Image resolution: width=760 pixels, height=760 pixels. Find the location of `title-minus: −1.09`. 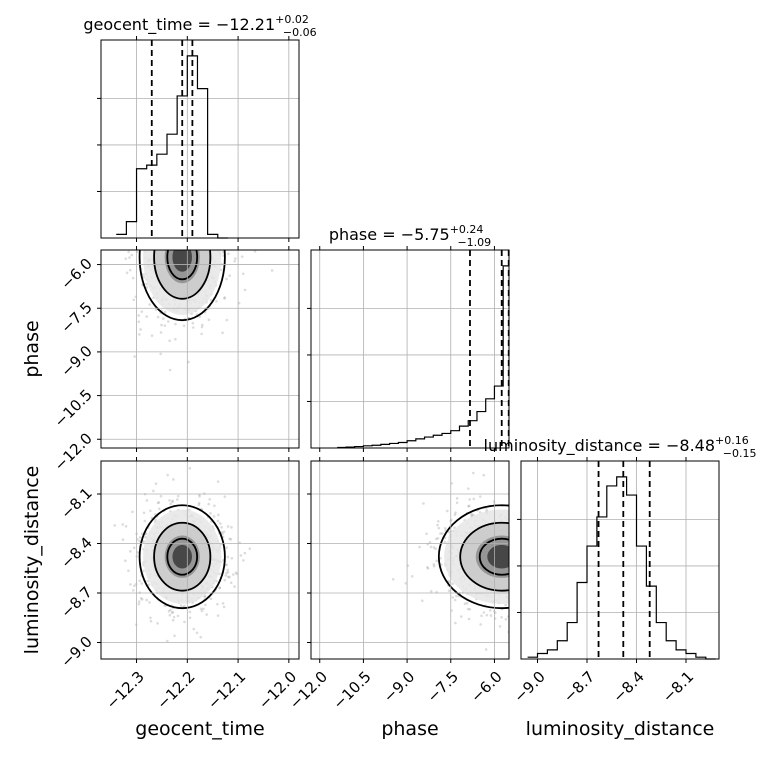

title-minus: −1.09 is located at coordinates (474, 242).